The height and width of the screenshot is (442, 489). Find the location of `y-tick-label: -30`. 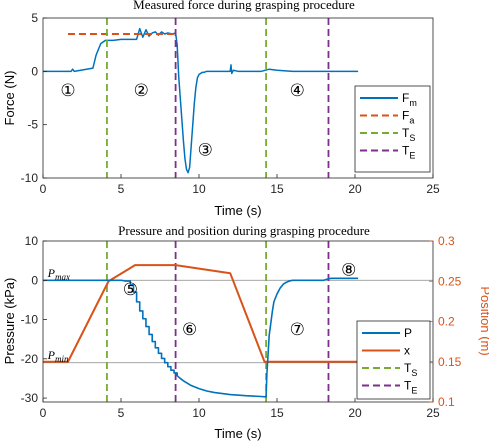

y-tick-label: -30 is located at coordinates (30, 398).